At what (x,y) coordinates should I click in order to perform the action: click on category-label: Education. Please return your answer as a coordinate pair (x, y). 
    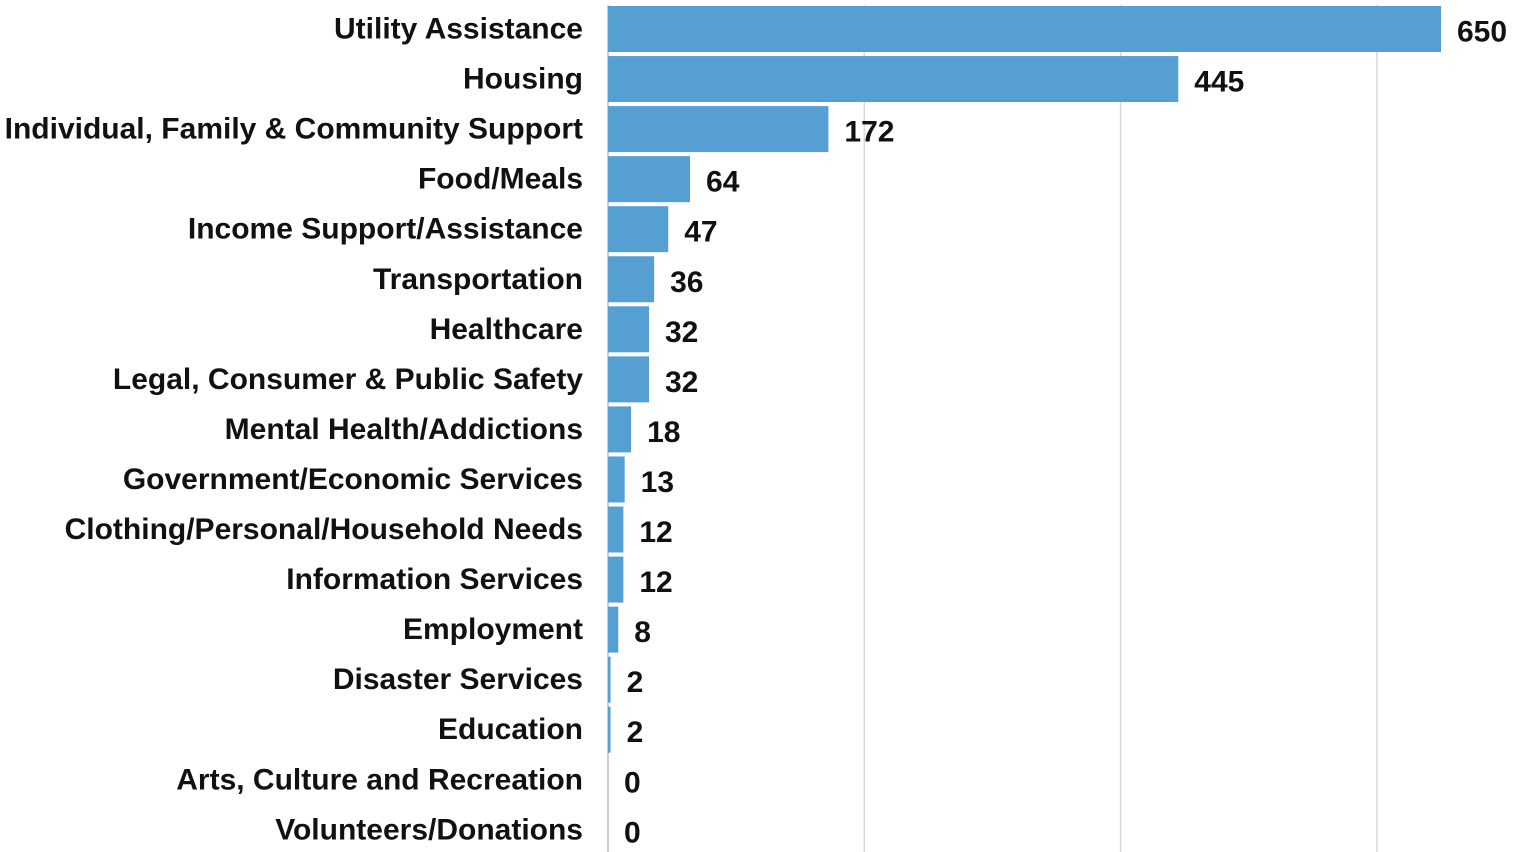
    Looking at the image, I should click on (510, 729).